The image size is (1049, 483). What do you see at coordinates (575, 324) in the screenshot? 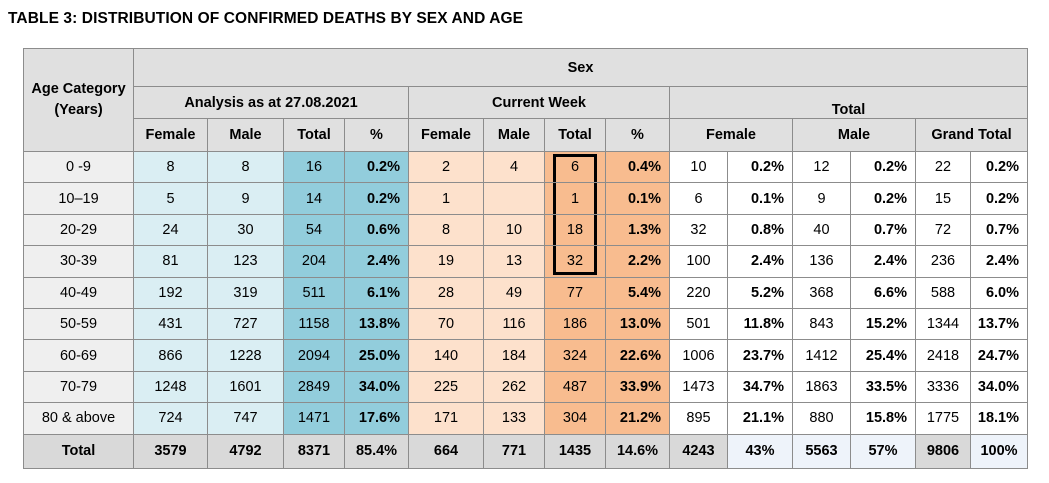
I see `cell-c-t: 186` at bounding box center [575, 324].